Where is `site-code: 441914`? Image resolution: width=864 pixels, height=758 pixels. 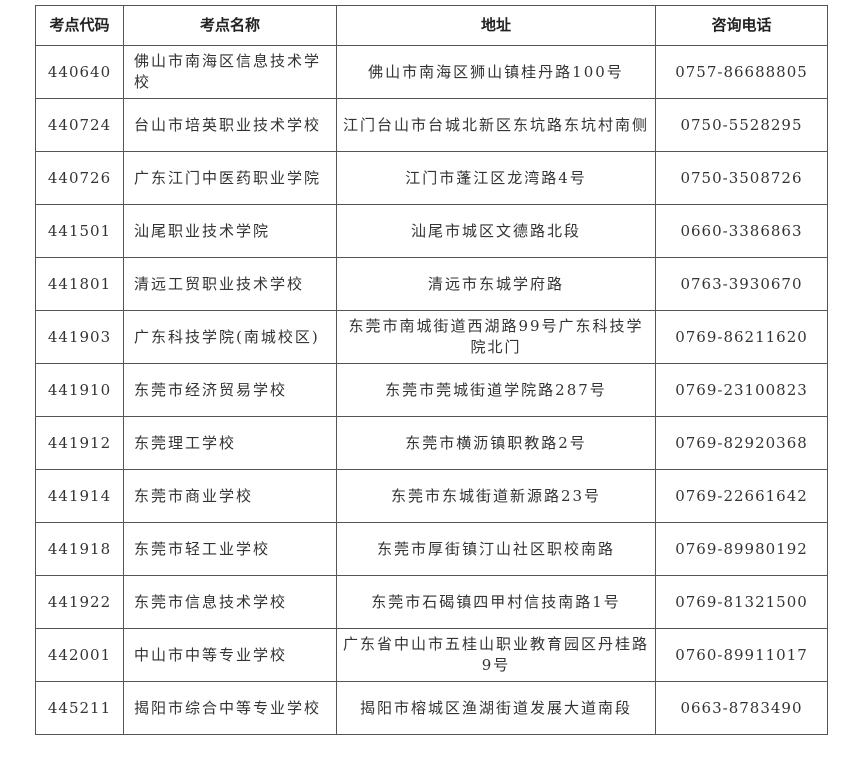 site-code: 441914 is located at coordinates (79, 496).